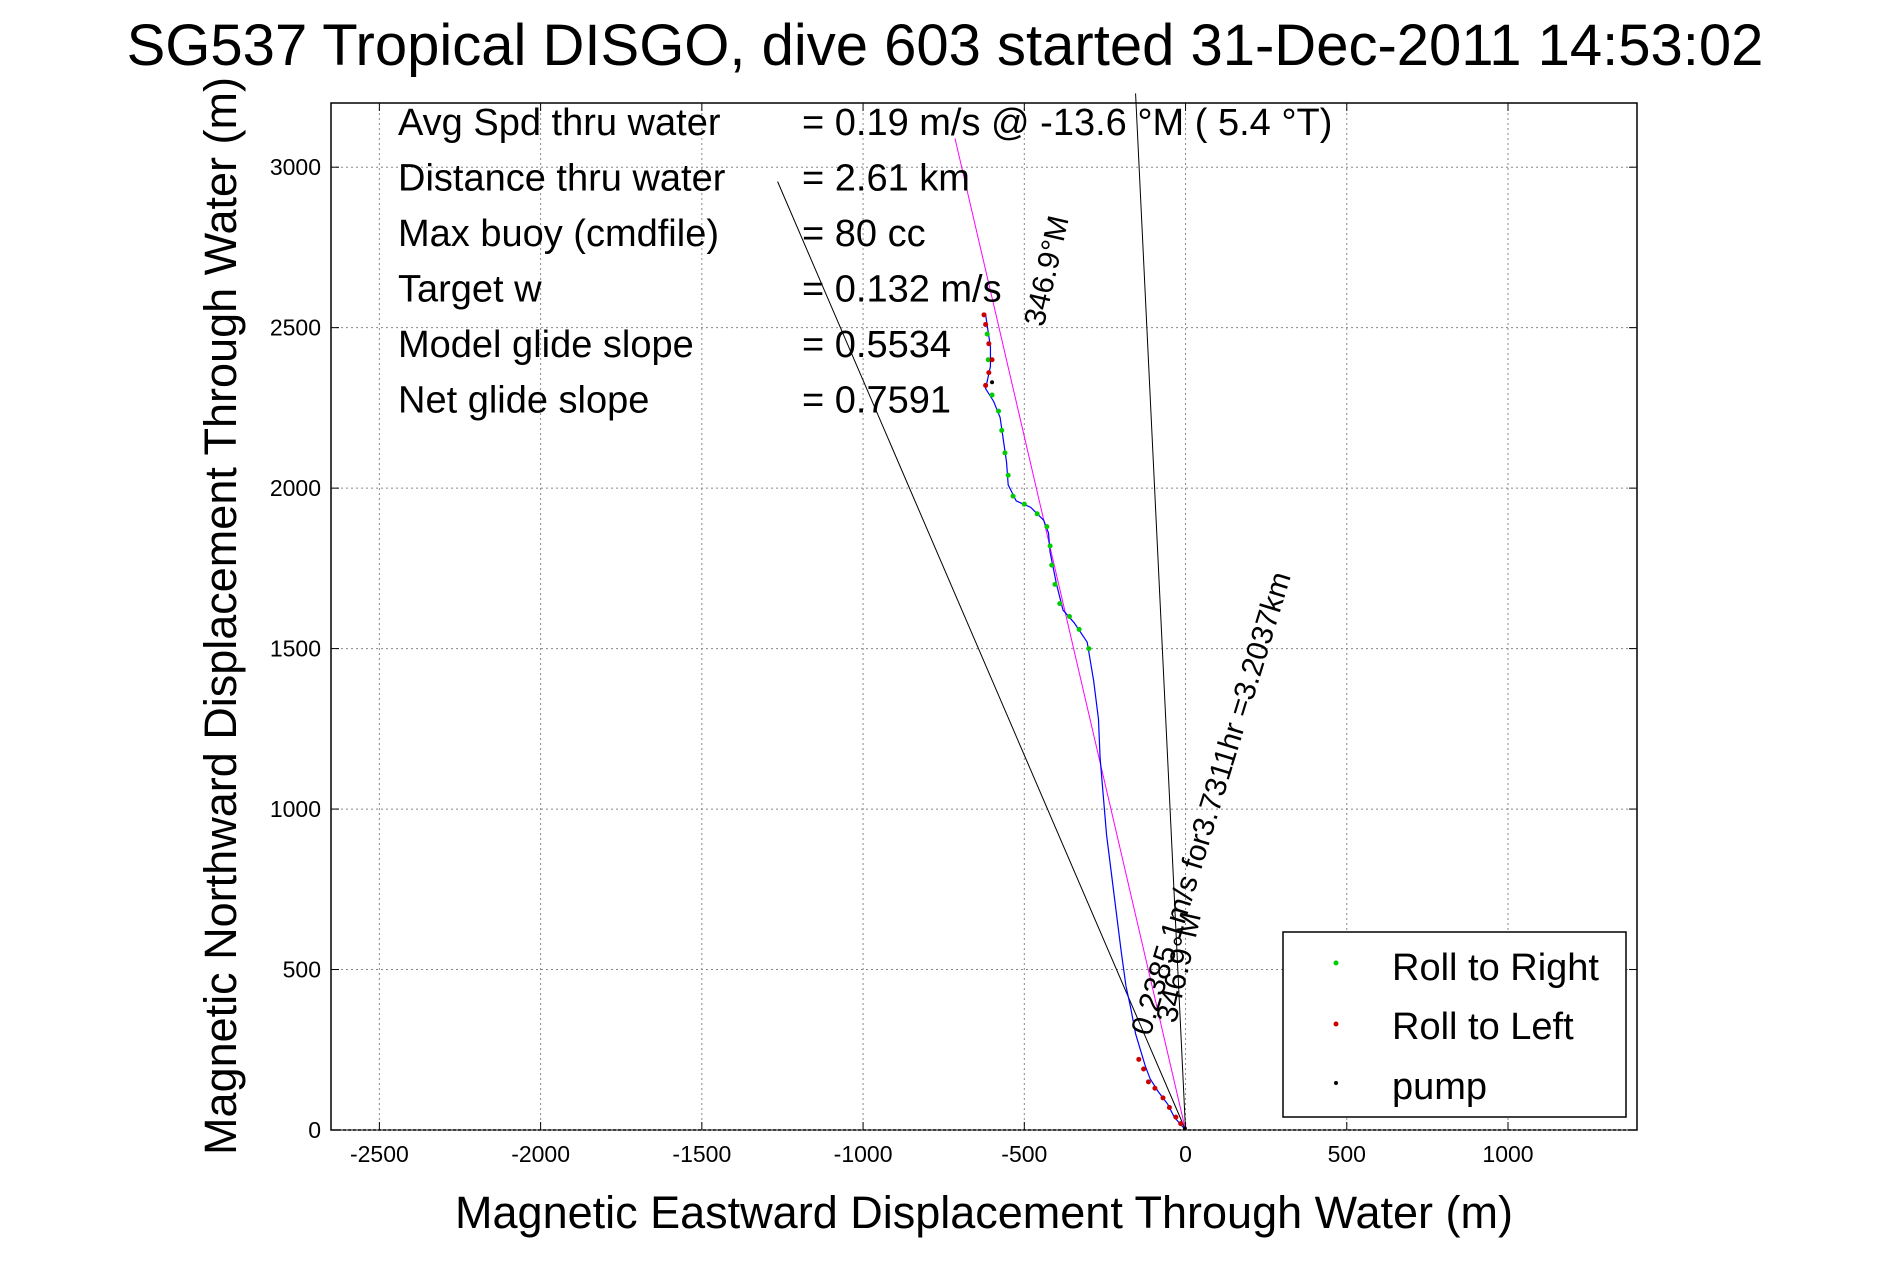  I want to click on x-tick-label: -1000, so click(863, 1154).